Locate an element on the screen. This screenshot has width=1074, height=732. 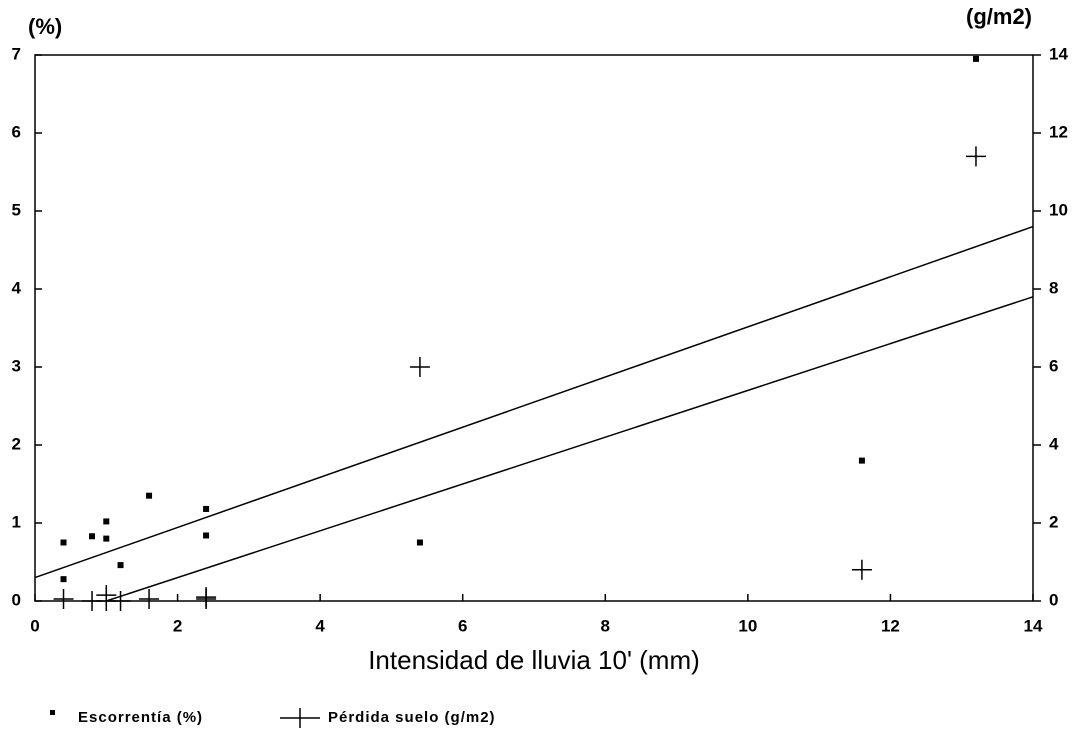
x-tick-label: 6 is located at coordinates (462, 625).